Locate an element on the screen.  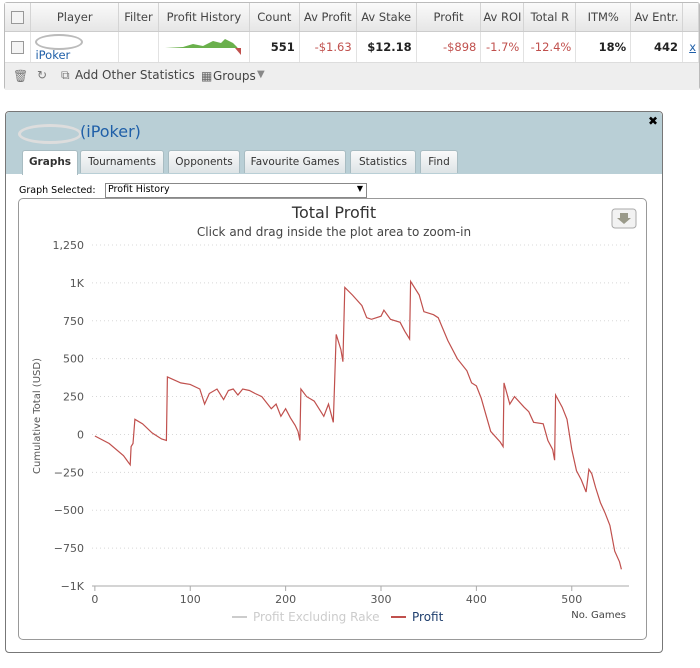
graph-select-value: Profit History is located at coordinates (139, 189).